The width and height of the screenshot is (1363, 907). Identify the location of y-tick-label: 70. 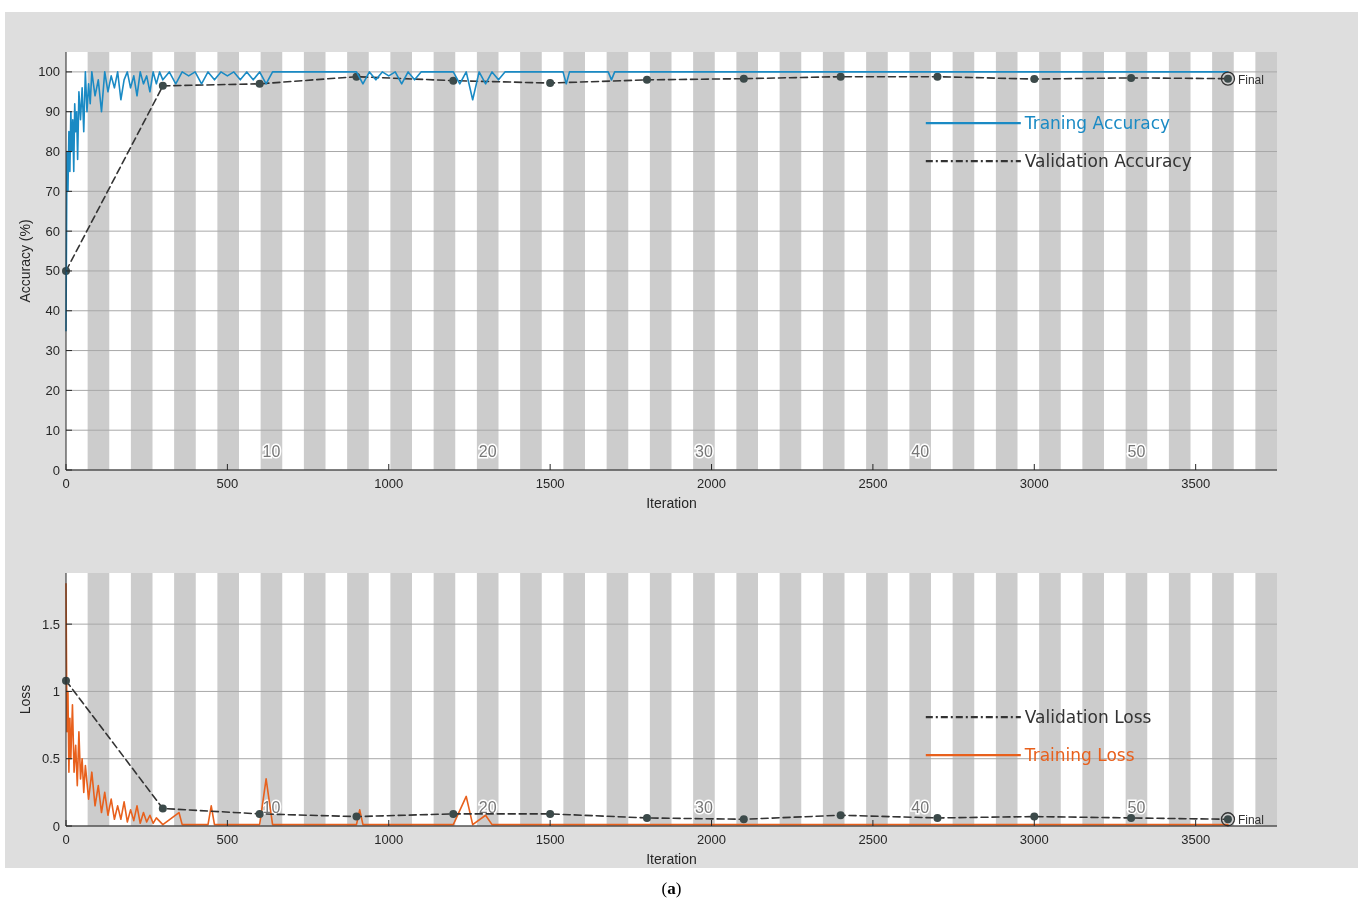
(52, 191).